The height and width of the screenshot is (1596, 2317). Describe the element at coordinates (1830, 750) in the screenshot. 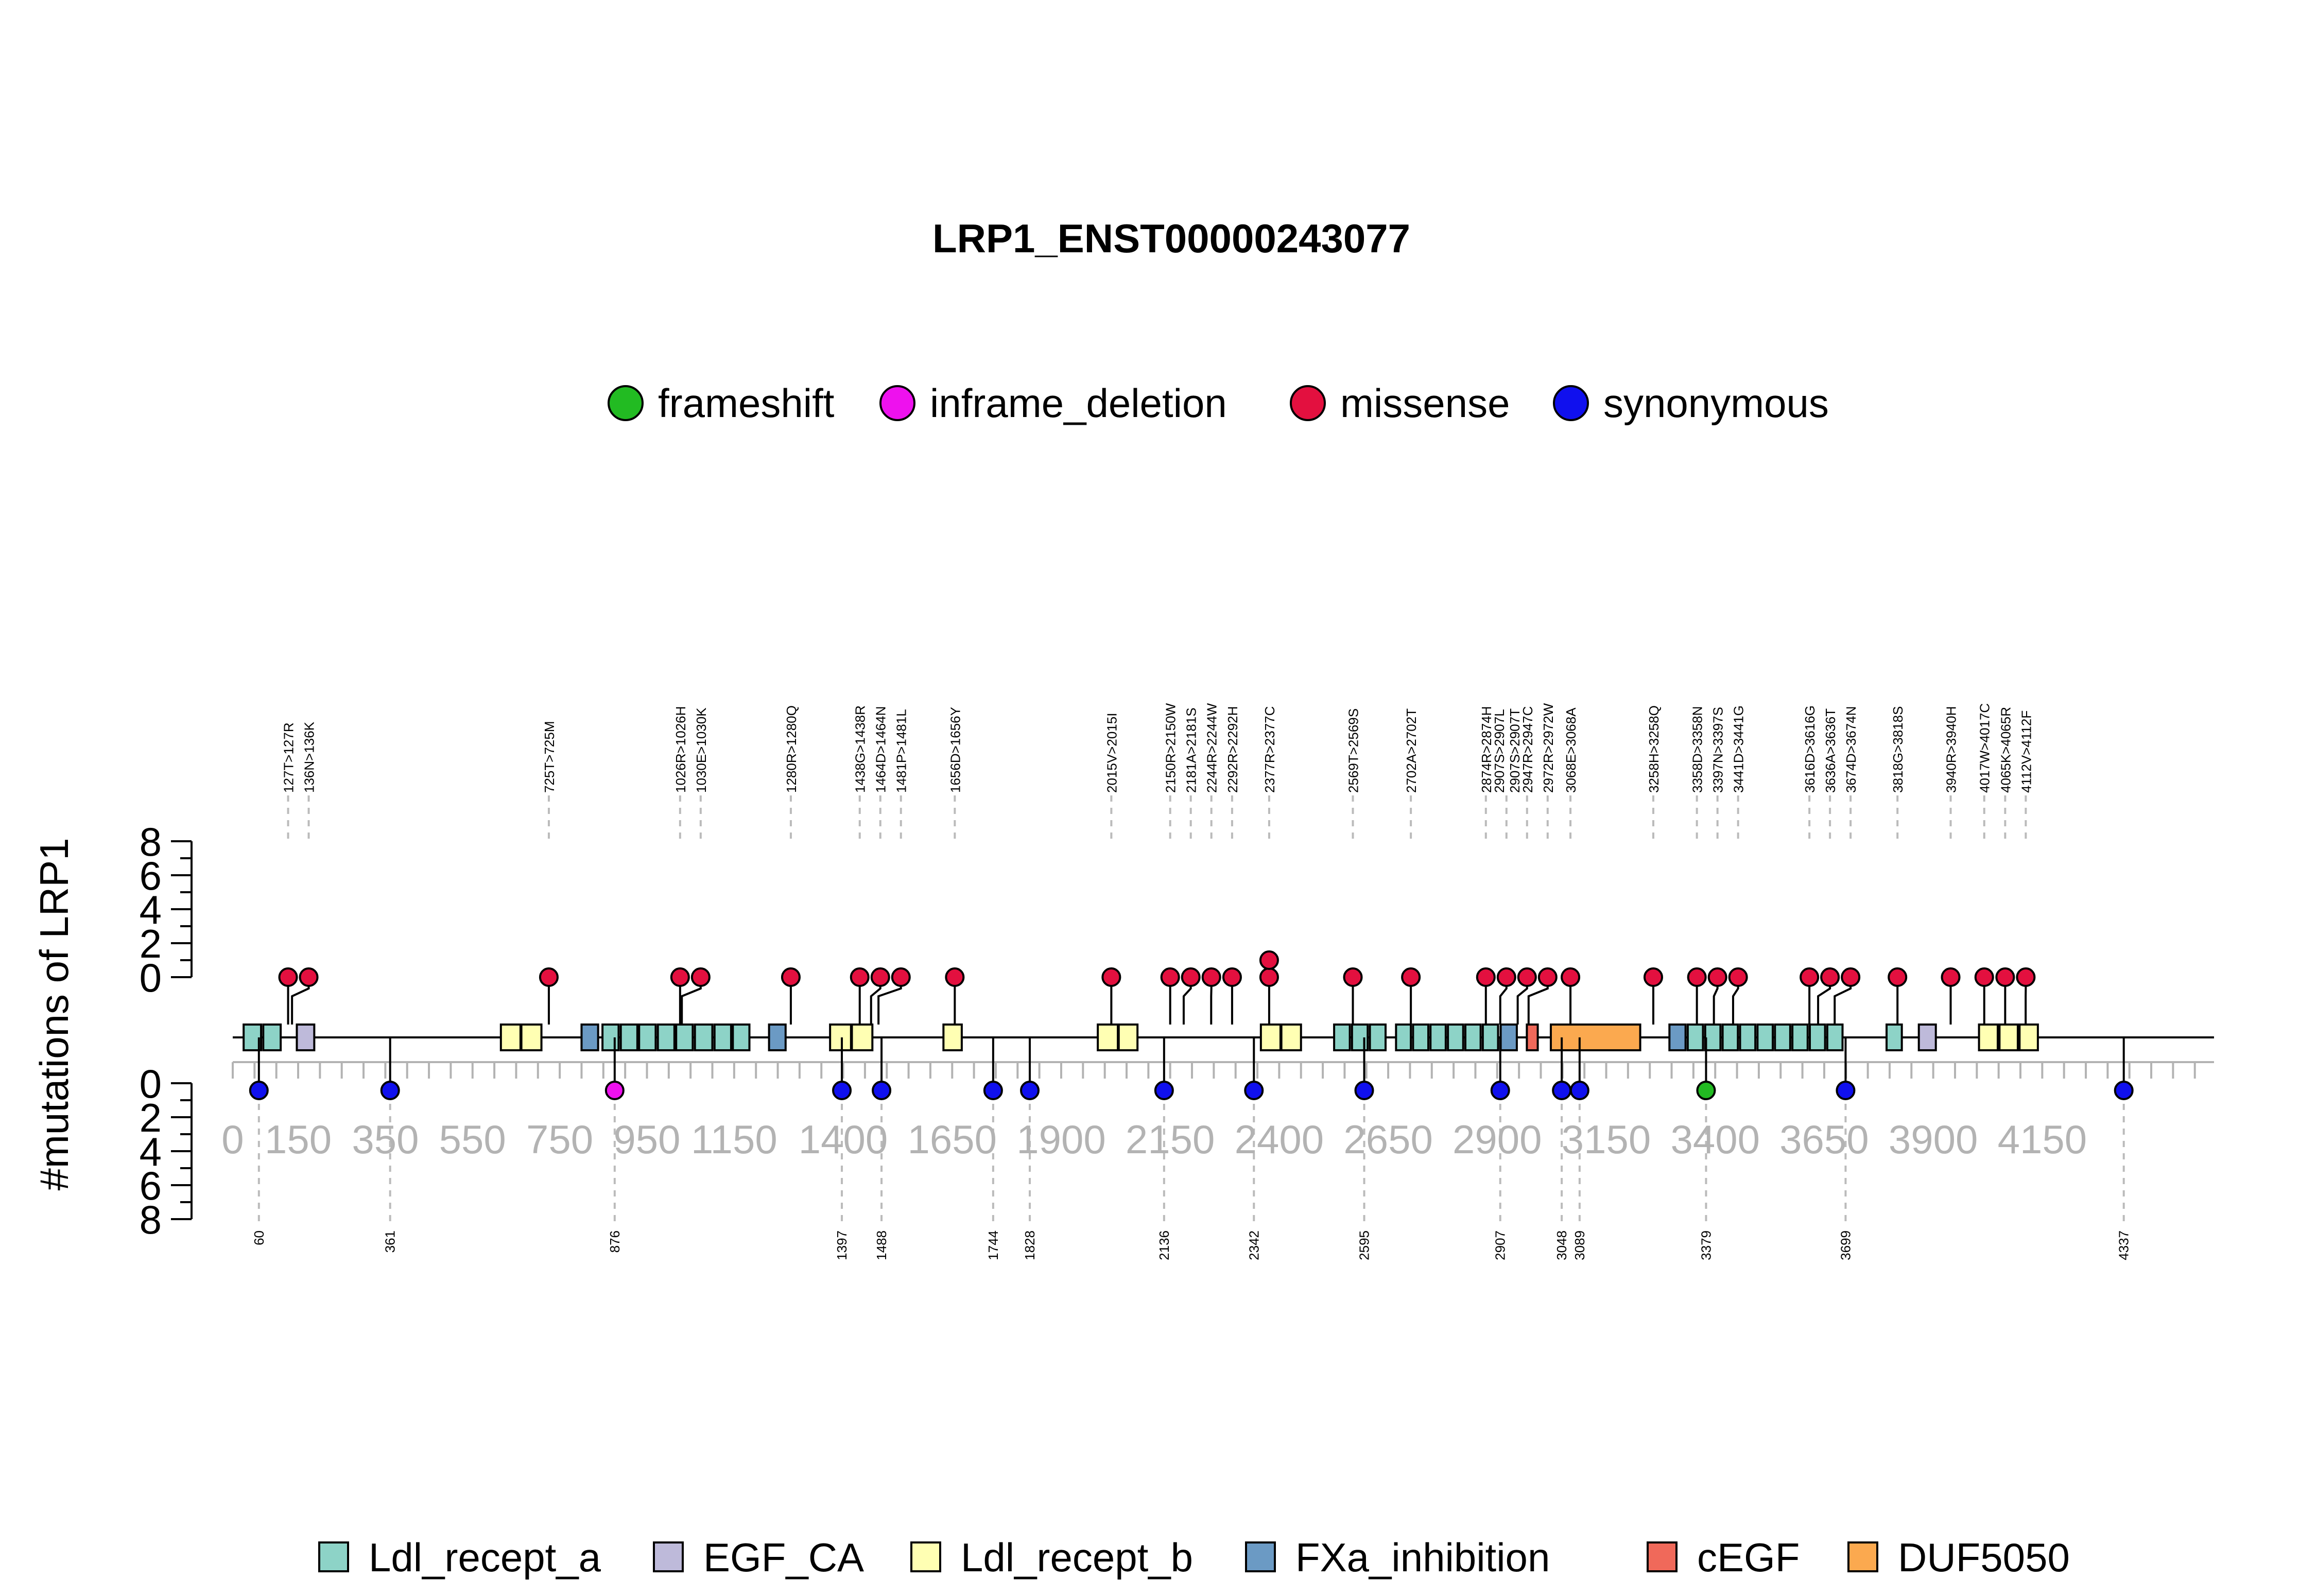

I see `top-mutation-label: 3636A>3636T` at that location.